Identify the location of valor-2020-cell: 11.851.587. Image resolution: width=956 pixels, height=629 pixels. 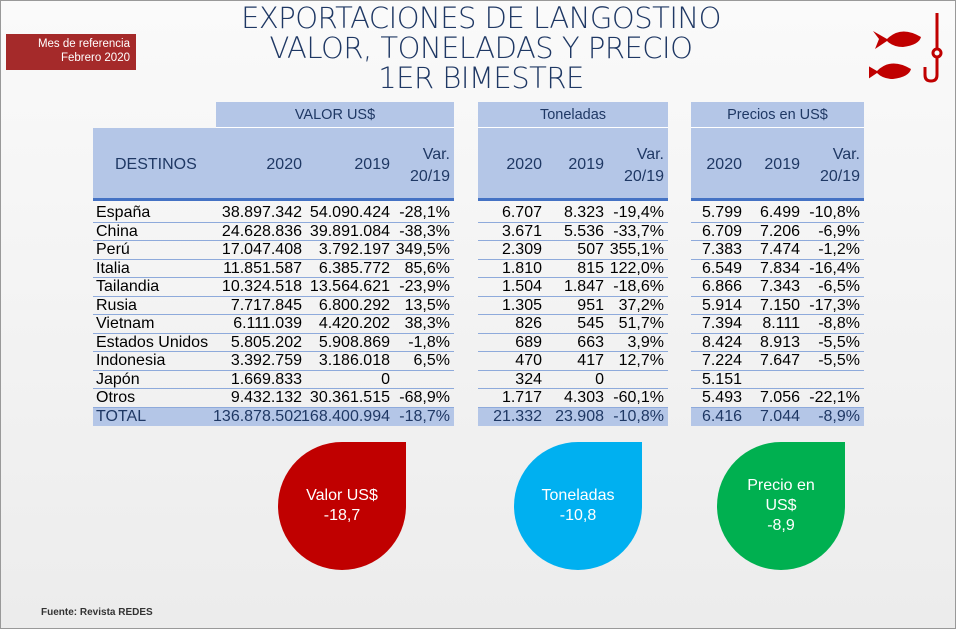
(262, 268).